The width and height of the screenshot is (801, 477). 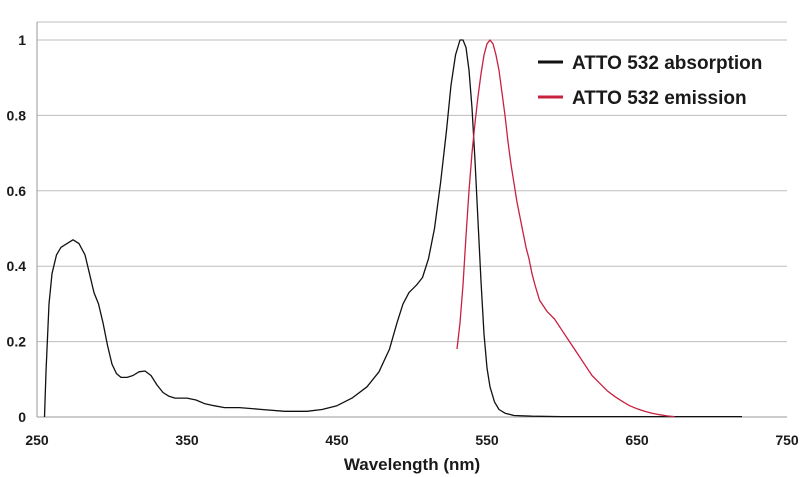 What do you see at coordinates (412, 440) in the screenshot?
I see `x-tick-labels: 250 350 450 550 650 750` at bounding box center [412, 440].